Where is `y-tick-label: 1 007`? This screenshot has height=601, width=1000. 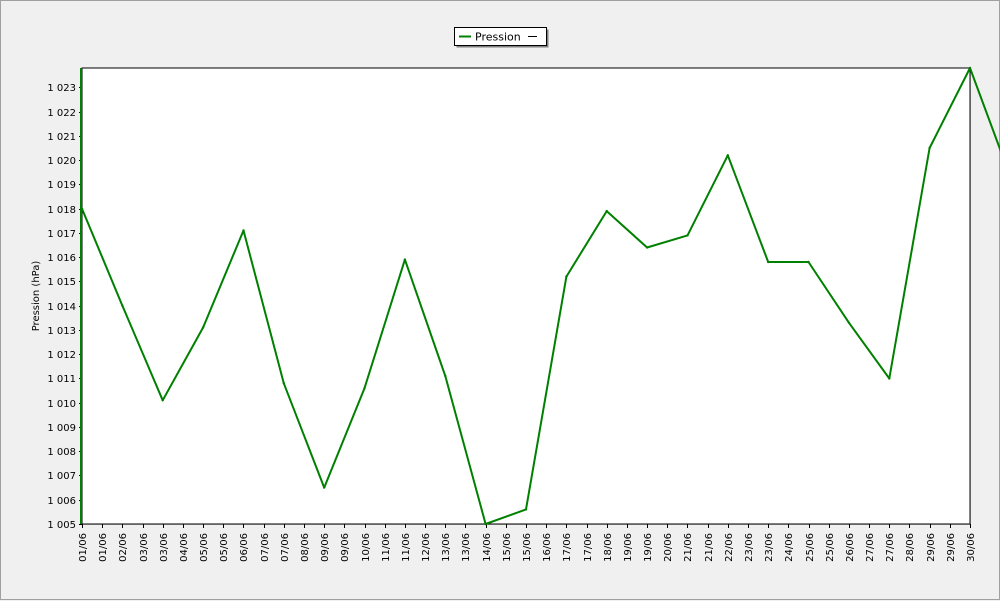 y-tick-label: 1 007 is located at coordinates (61, 476).